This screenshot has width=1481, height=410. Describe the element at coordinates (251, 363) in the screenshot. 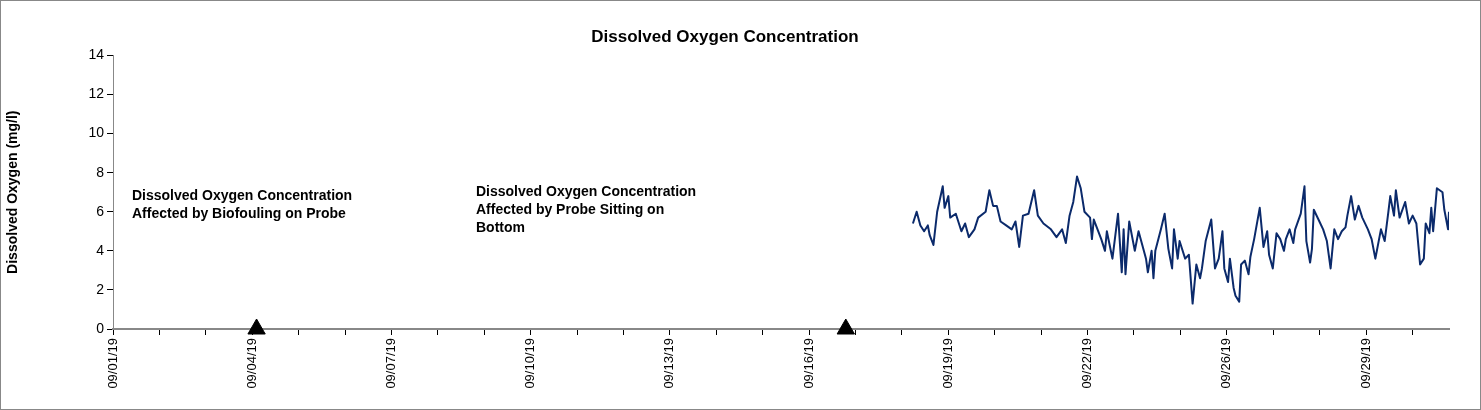

I see `x-tick-label: 09/04/19` at that location.